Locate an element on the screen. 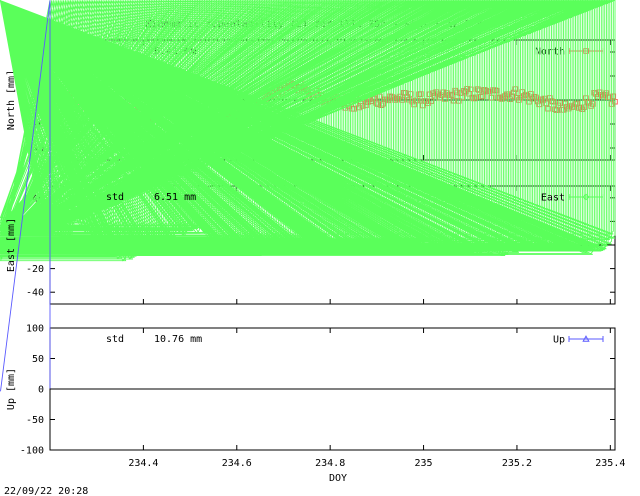  y-tick-label-east: -20 is located at coordinates (35, 269).